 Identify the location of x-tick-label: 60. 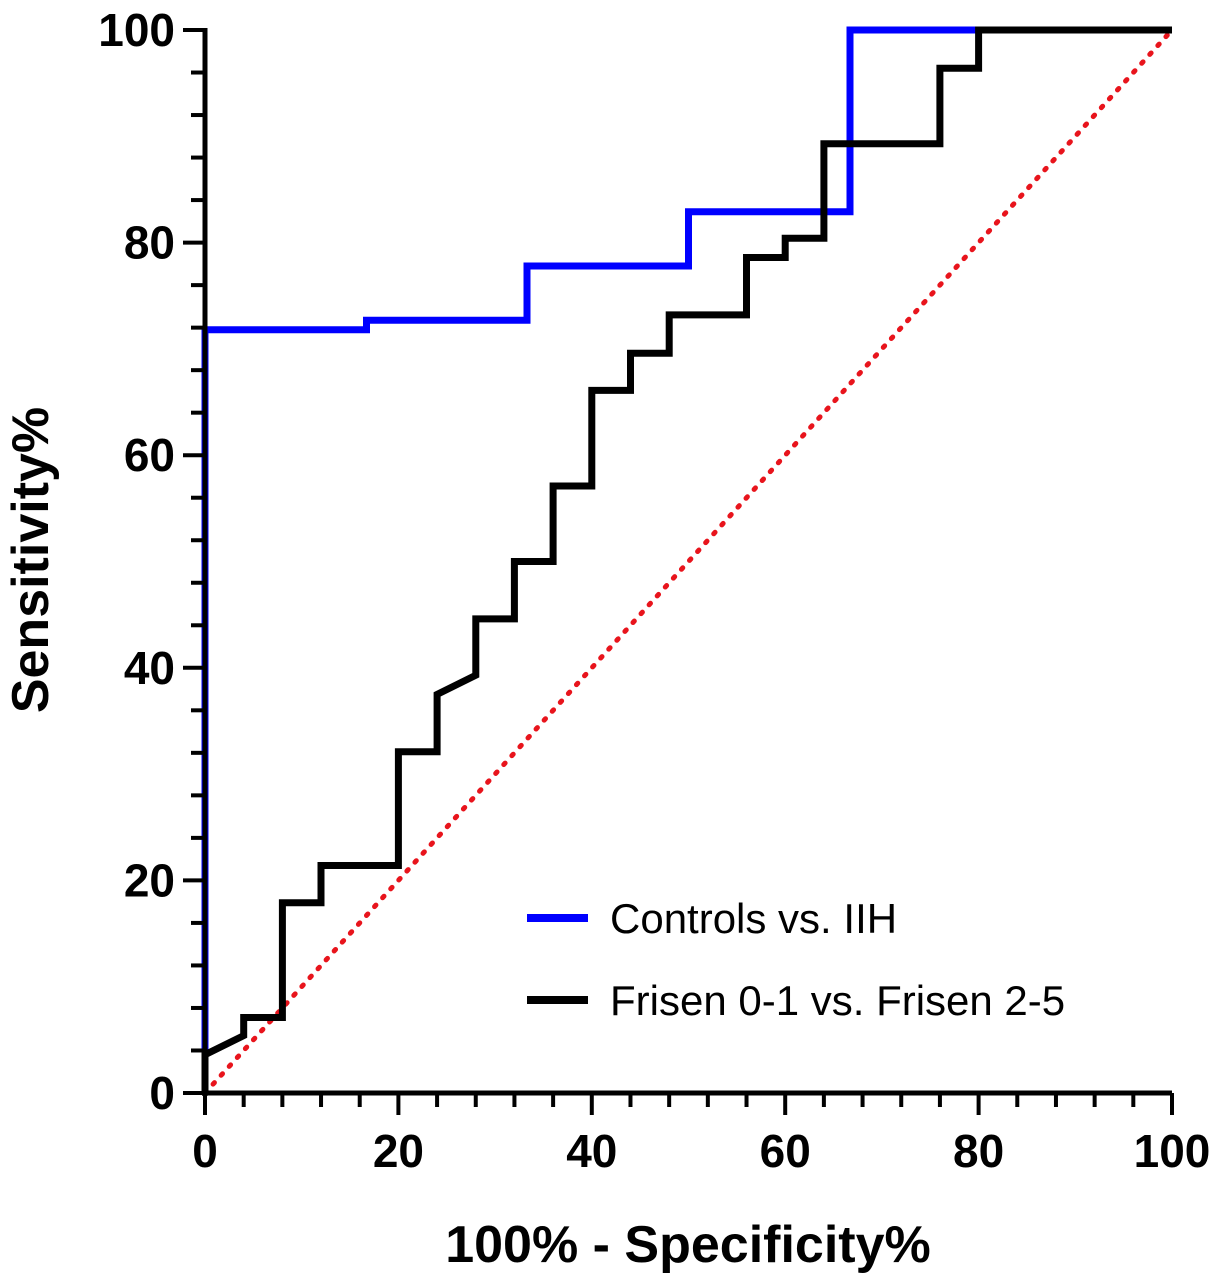
(785, 1151).